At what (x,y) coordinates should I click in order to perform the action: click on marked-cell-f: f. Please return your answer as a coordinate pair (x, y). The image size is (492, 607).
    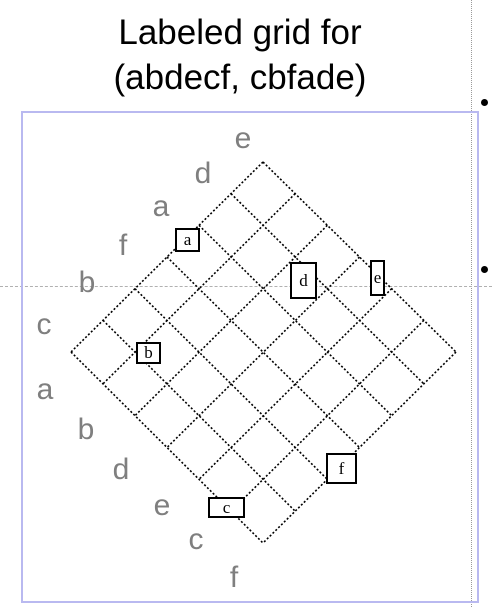
    Looking at the image, I should click on (341, 468).